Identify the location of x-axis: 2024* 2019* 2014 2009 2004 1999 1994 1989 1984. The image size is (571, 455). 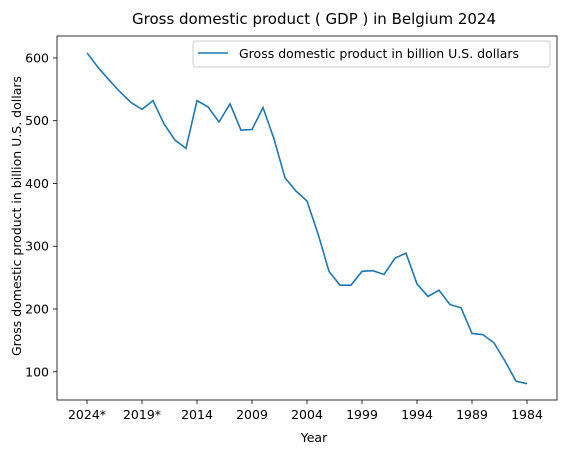
(305, 411).